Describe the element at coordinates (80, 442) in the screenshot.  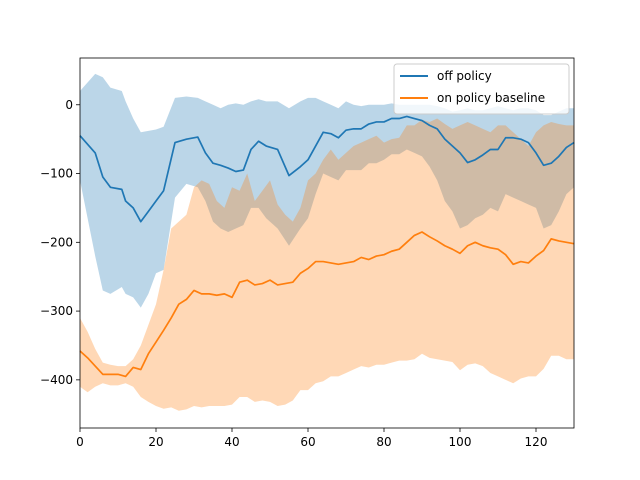
I see `x-tick-label: 0` at that location.